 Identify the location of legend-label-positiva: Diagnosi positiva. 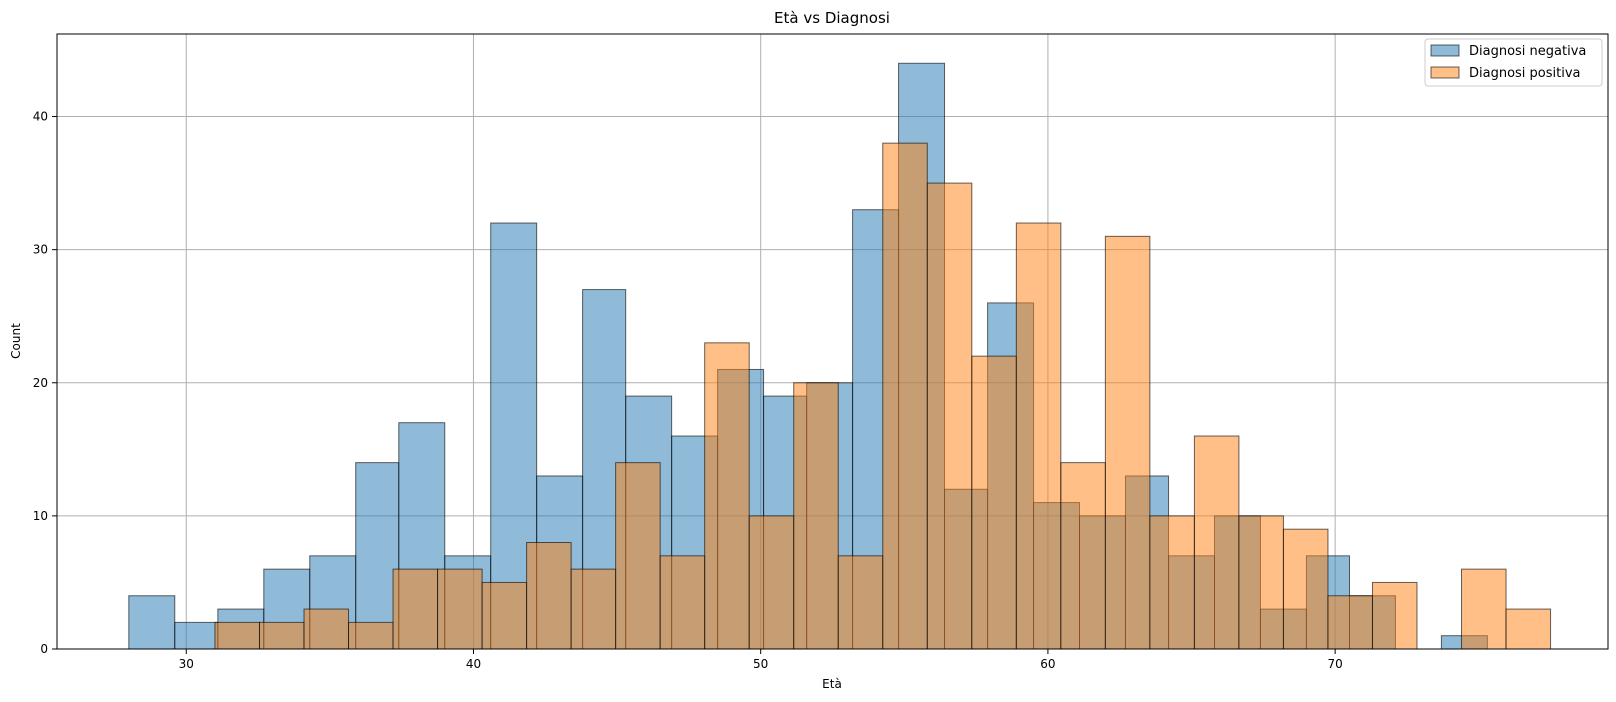
(1525, 73).